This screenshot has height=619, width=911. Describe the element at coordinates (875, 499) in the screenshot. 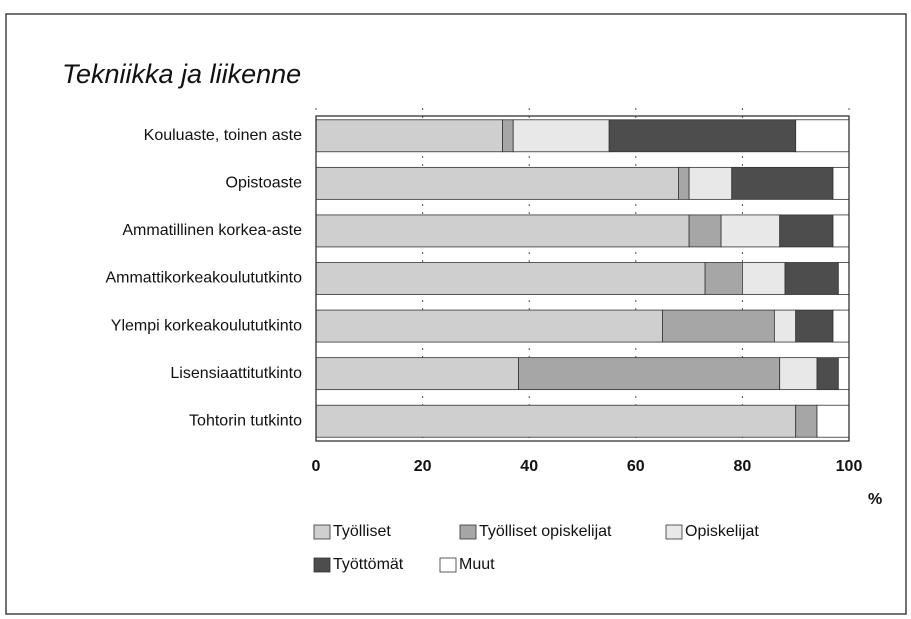

I see `x-axis-label: %` at that location.